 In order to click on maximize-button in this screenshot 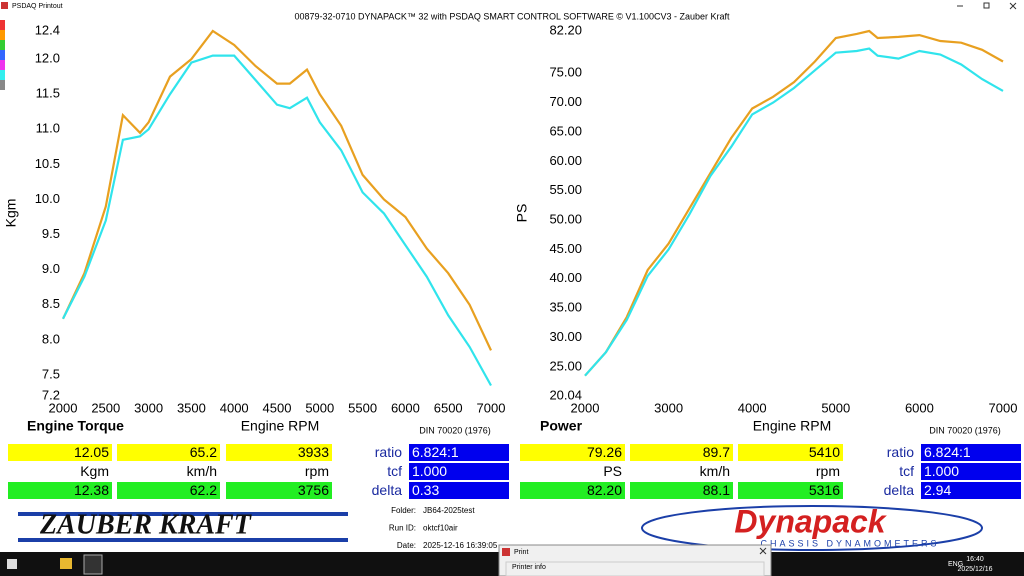, I will do `click(986, 5)`.